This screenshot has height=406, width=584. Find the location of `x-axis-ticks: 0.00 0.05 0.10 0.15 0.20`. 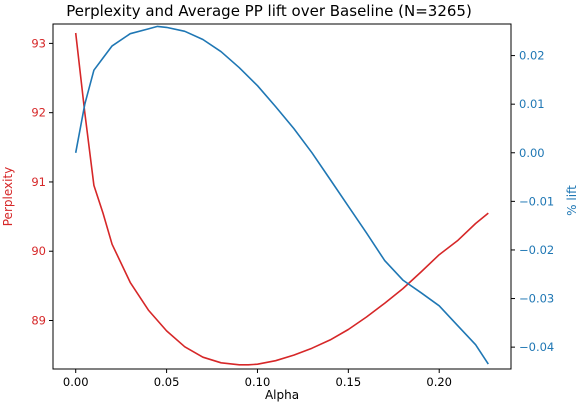

x-axis-ticks: 0.00 0.05 0.10 0.15 0.20 is located at coordinates (257, 379).